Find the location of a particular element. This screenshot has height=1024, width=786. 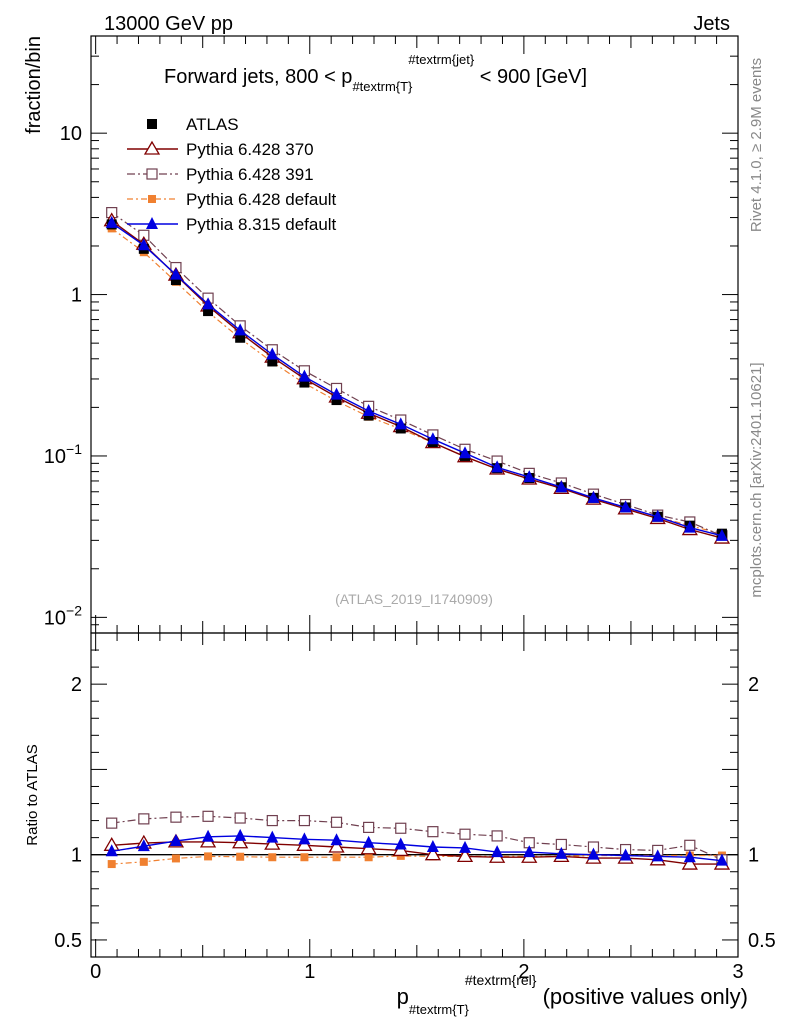

main-y-axis-label: fraction/bin is located at coordinates (34, 85).